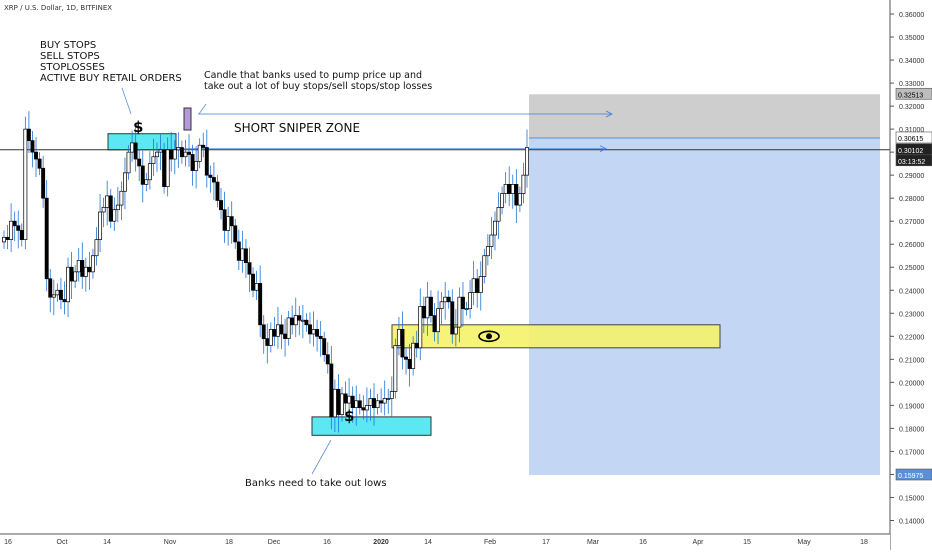 This screenshot has width=932, height=555. What do you see at coordinates (556, 336) in the screenshot?
I see `eye-zone` at bounding box center [556, 336].